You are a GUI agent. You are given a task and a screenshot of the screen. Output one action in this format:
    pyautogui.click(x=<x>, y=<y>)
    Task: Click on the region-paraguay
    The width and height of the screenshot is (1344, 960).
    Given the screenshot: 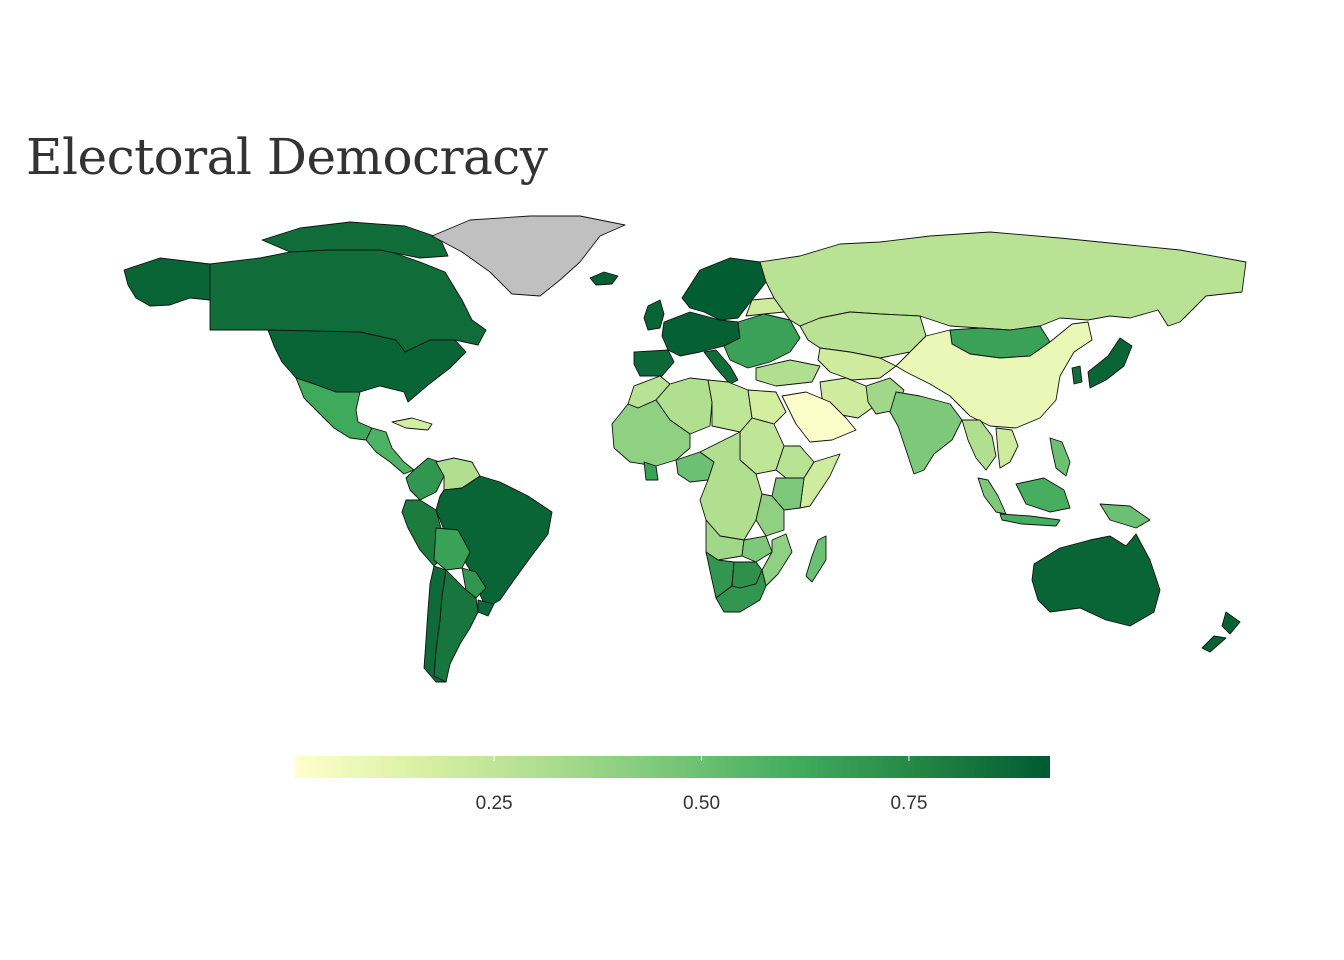 What is the action you would take?
    pyautogui.click(x=474, y=583)
    